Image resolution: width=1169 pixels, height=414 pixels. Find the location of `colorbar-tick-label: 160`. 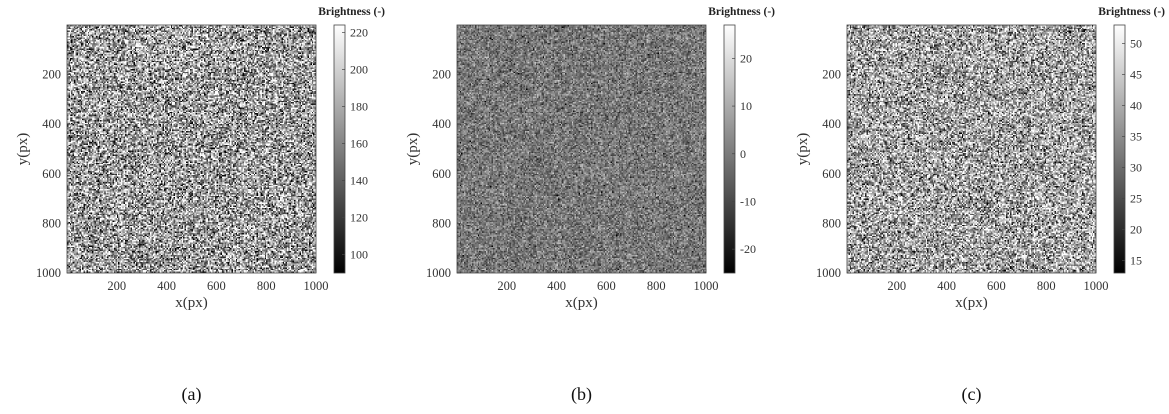

colorbar-tick-label: 160 is located at coordinates (359, 143).